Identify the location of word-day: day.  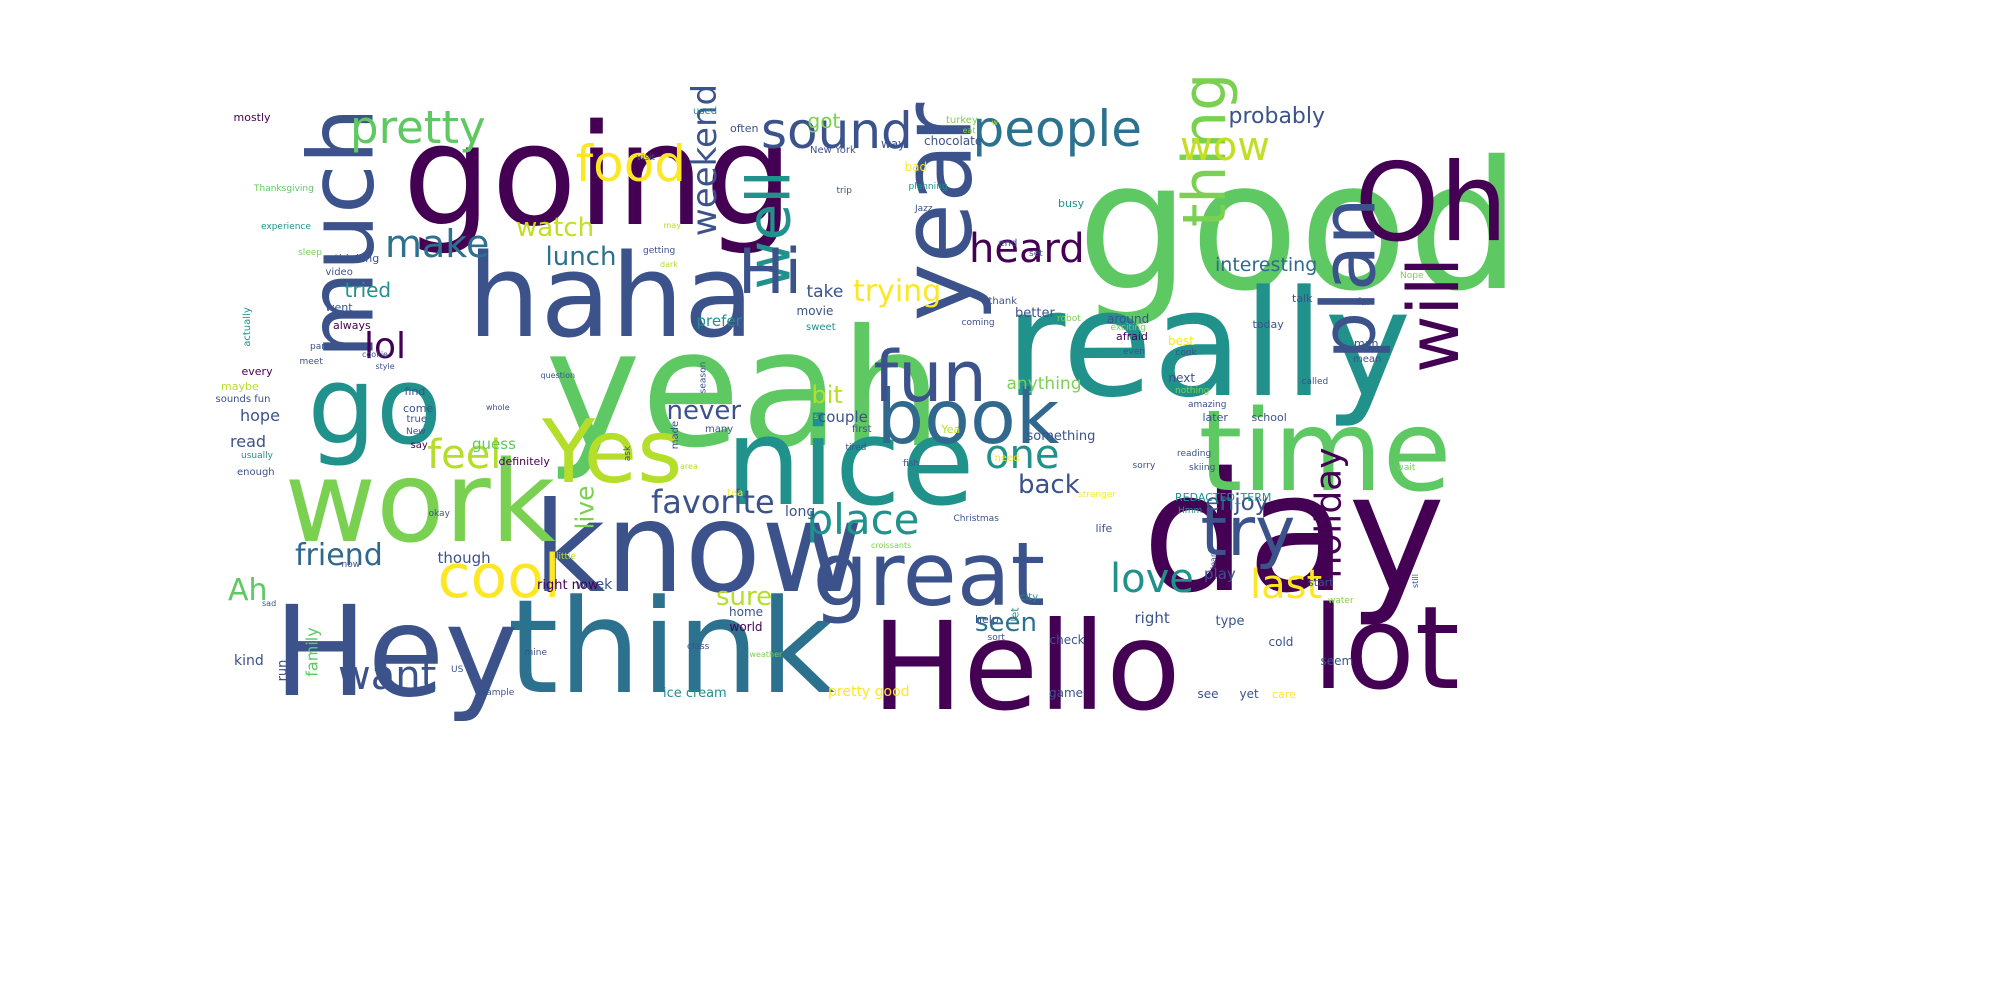
(1294, 532).